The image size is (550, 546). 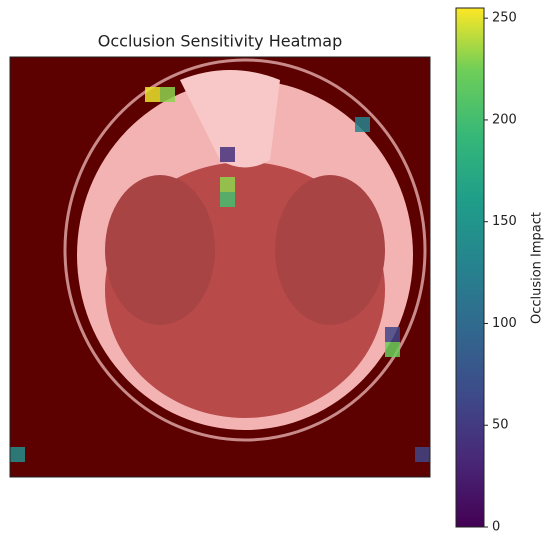 What do you see at coordinates (500, 425) in the screenshot?
I see `colorbar-tick-label: 50` at bounding box center [500, 425].